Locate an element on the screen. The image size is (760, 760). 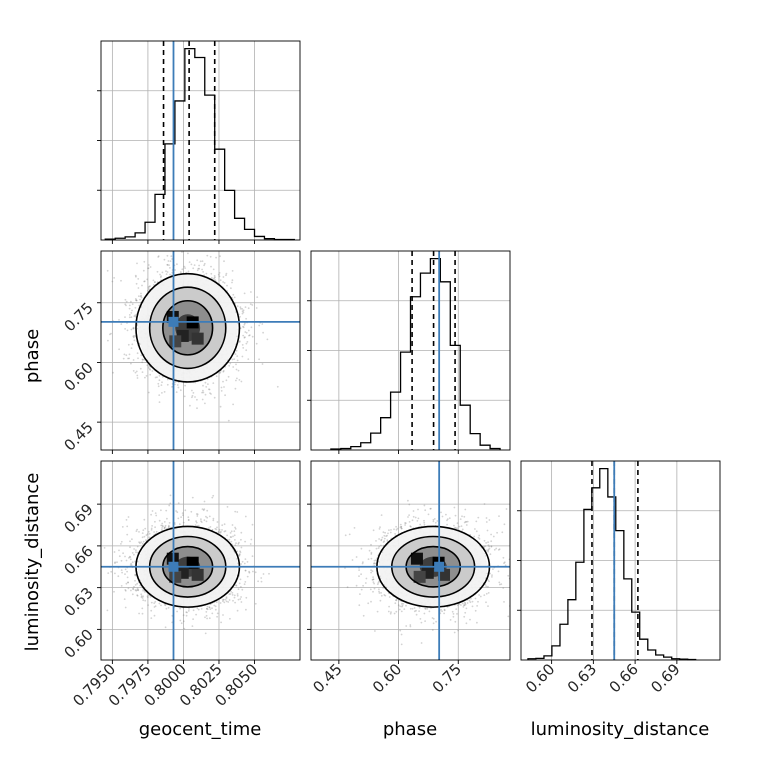
truth-marker is located at coordinates (173, 321).